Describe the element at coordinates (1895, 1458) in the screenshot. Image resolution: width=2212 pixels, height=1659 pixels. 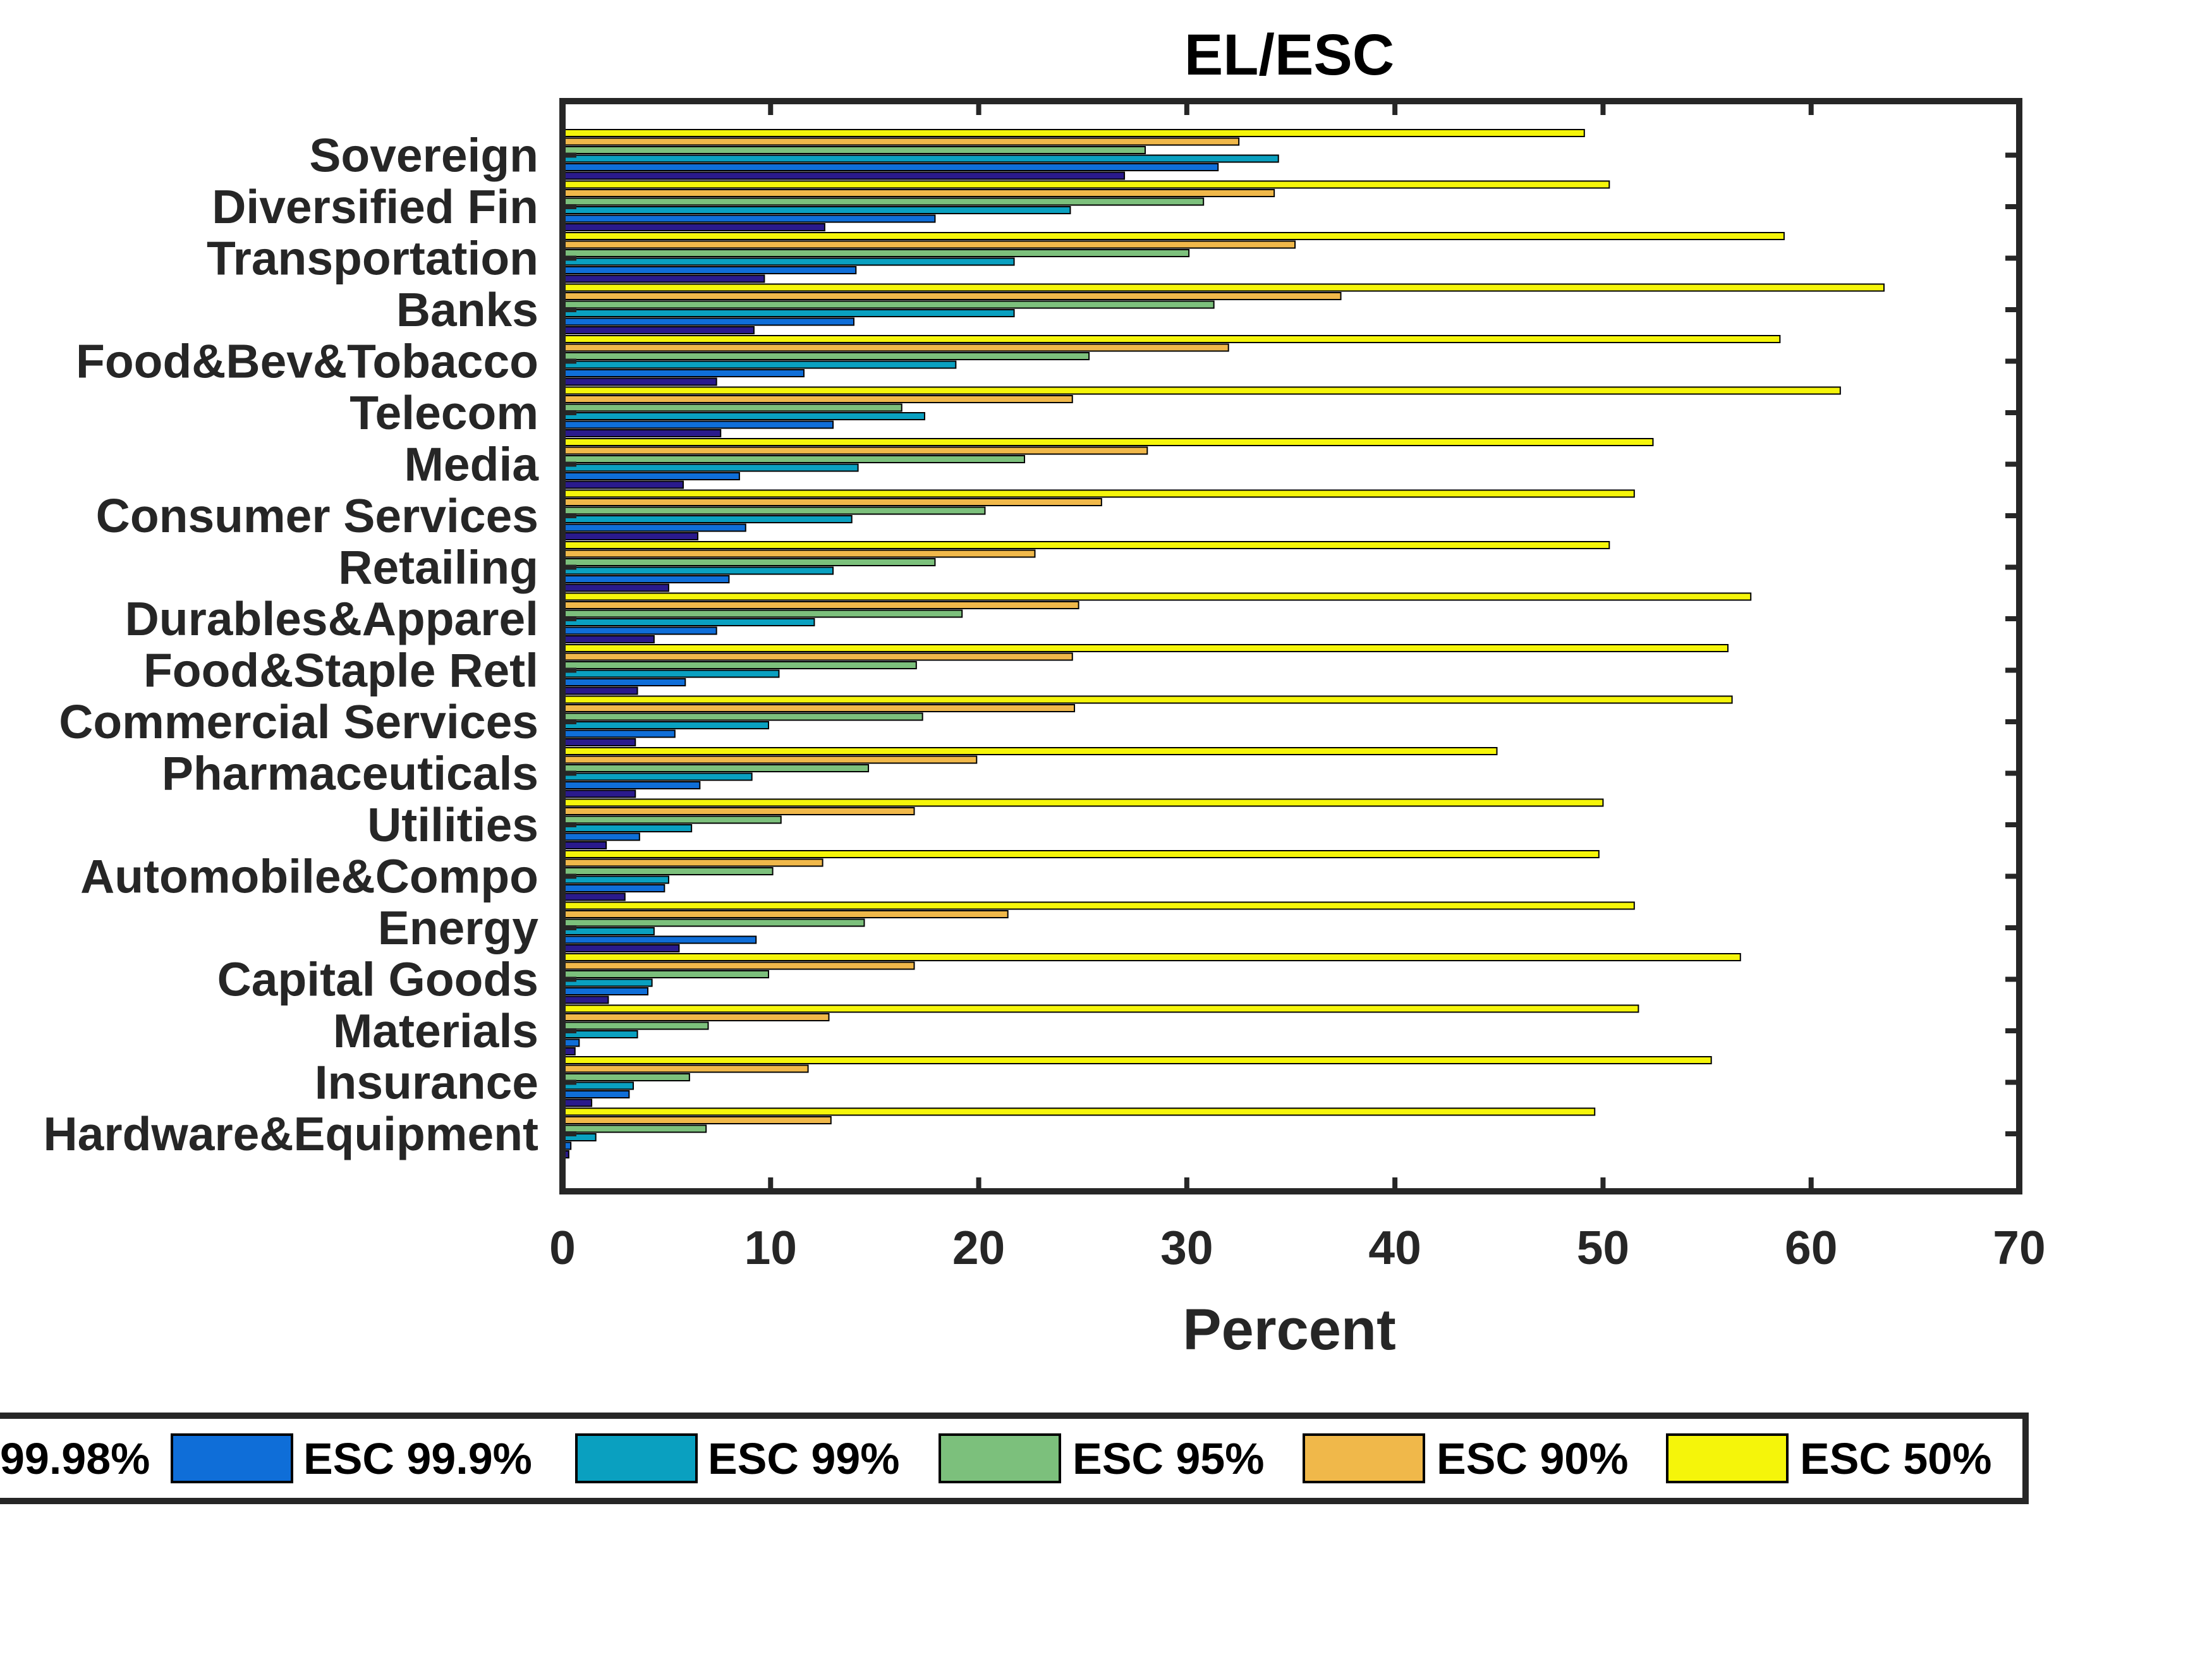
I see `legend-label-esc-50: ESC 50%` at that location.